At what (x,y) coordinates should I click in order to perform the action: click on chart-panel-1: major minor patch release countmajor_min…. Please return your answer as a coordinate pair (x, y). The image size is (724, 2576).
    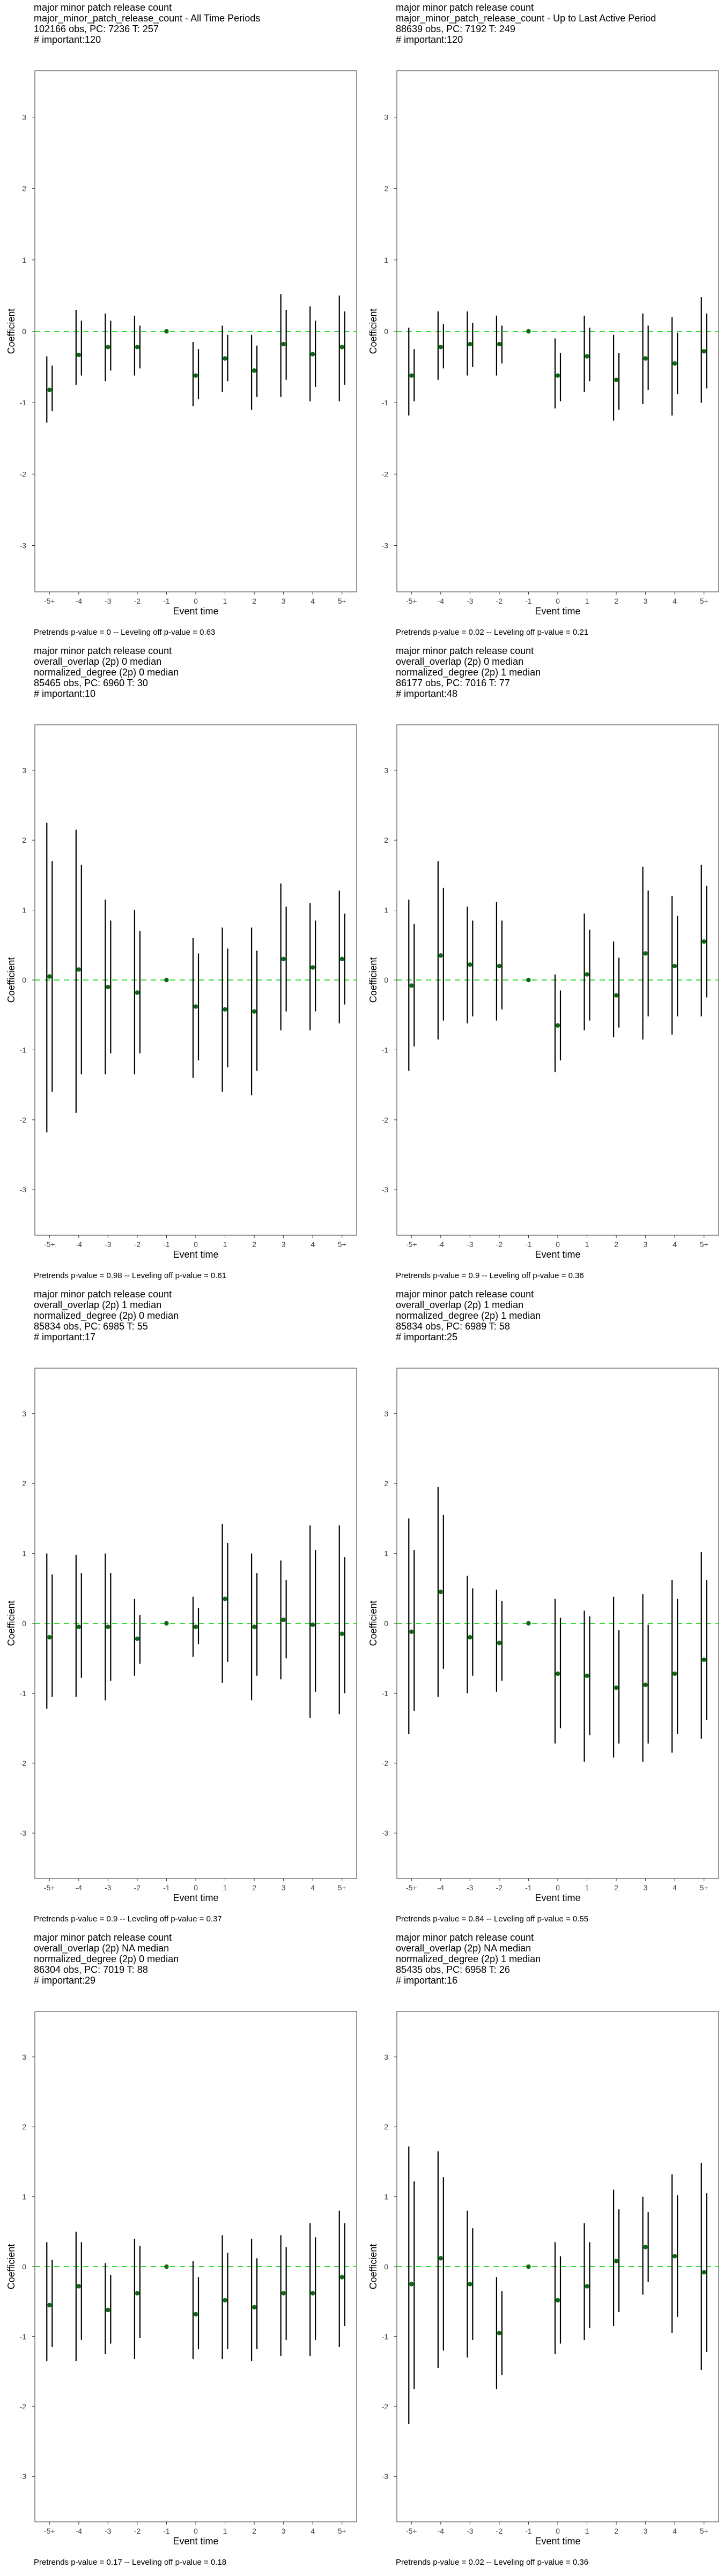
    Looking at the image, I should click on (181, 320).